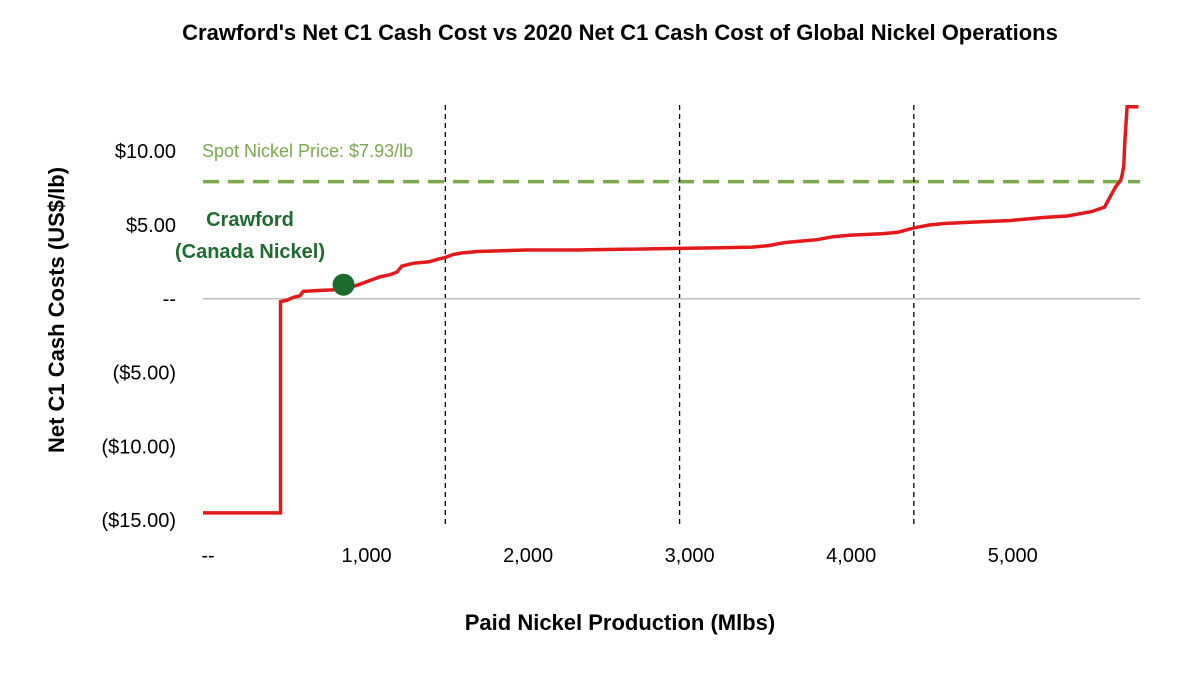 The image size is (1179, 675). I want to click on crawford-highlight-point, so click(343, 284).